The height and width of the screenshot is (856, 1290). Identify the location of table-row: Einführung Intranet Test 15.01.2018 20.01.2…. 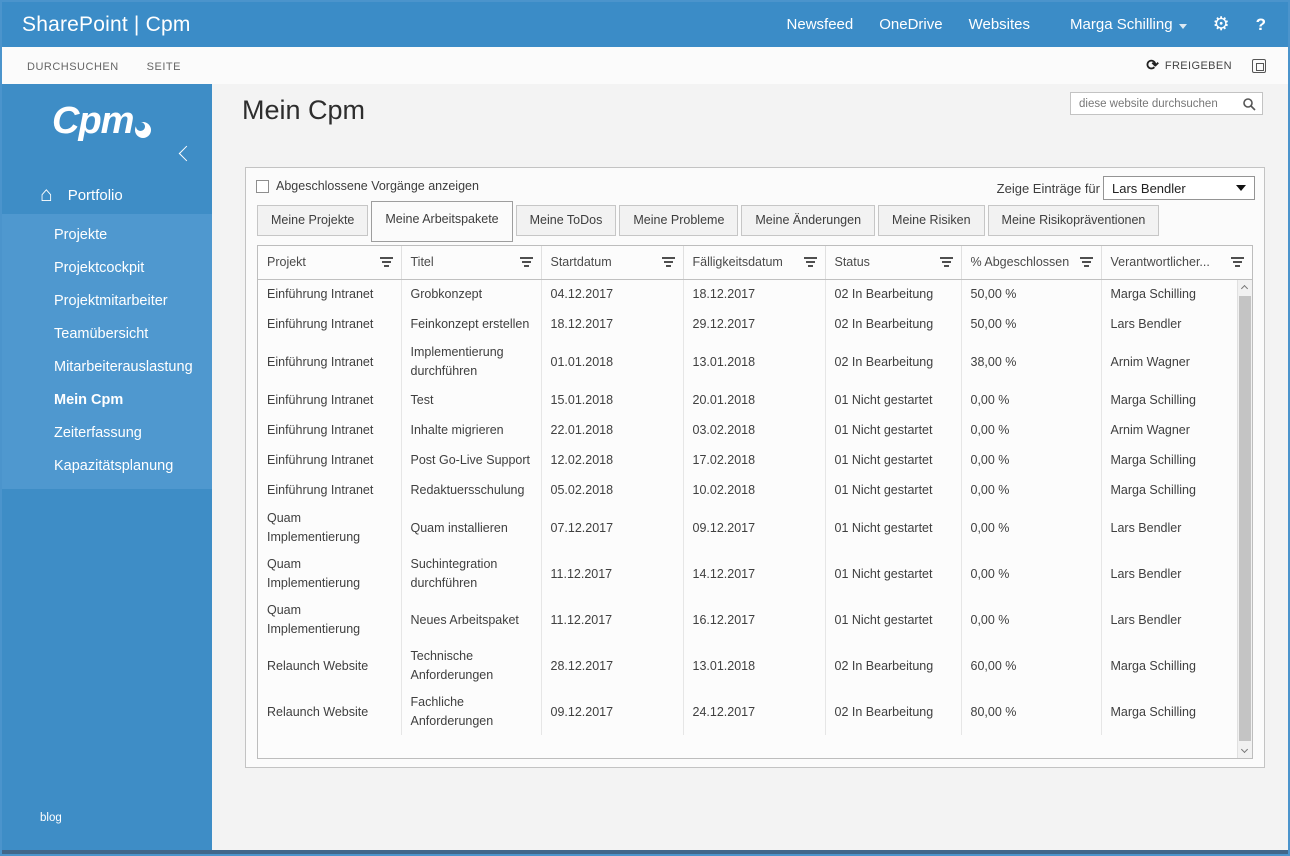
(755, 400).